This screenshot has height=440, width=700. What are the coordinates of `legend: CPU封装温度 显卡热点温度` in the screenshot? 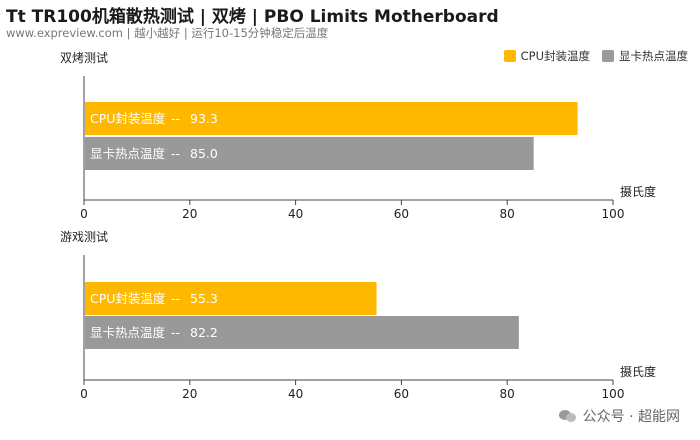 It's located at (595, 56).